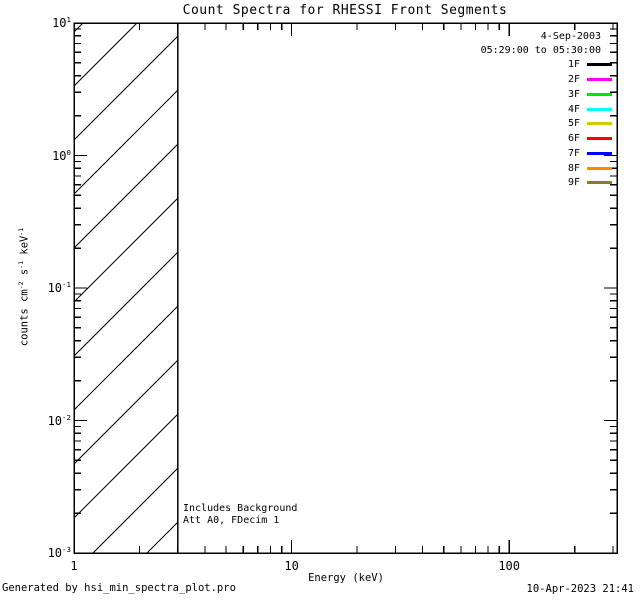  I want to click on annotation-block: Includes Background Att A0, FDecim 1, so click(240, 514).